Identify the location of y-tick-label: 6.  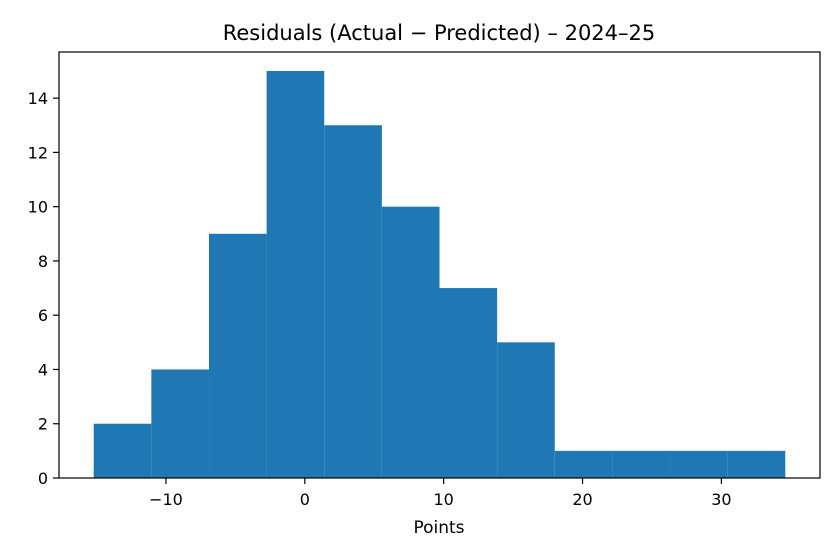
(43, 315).